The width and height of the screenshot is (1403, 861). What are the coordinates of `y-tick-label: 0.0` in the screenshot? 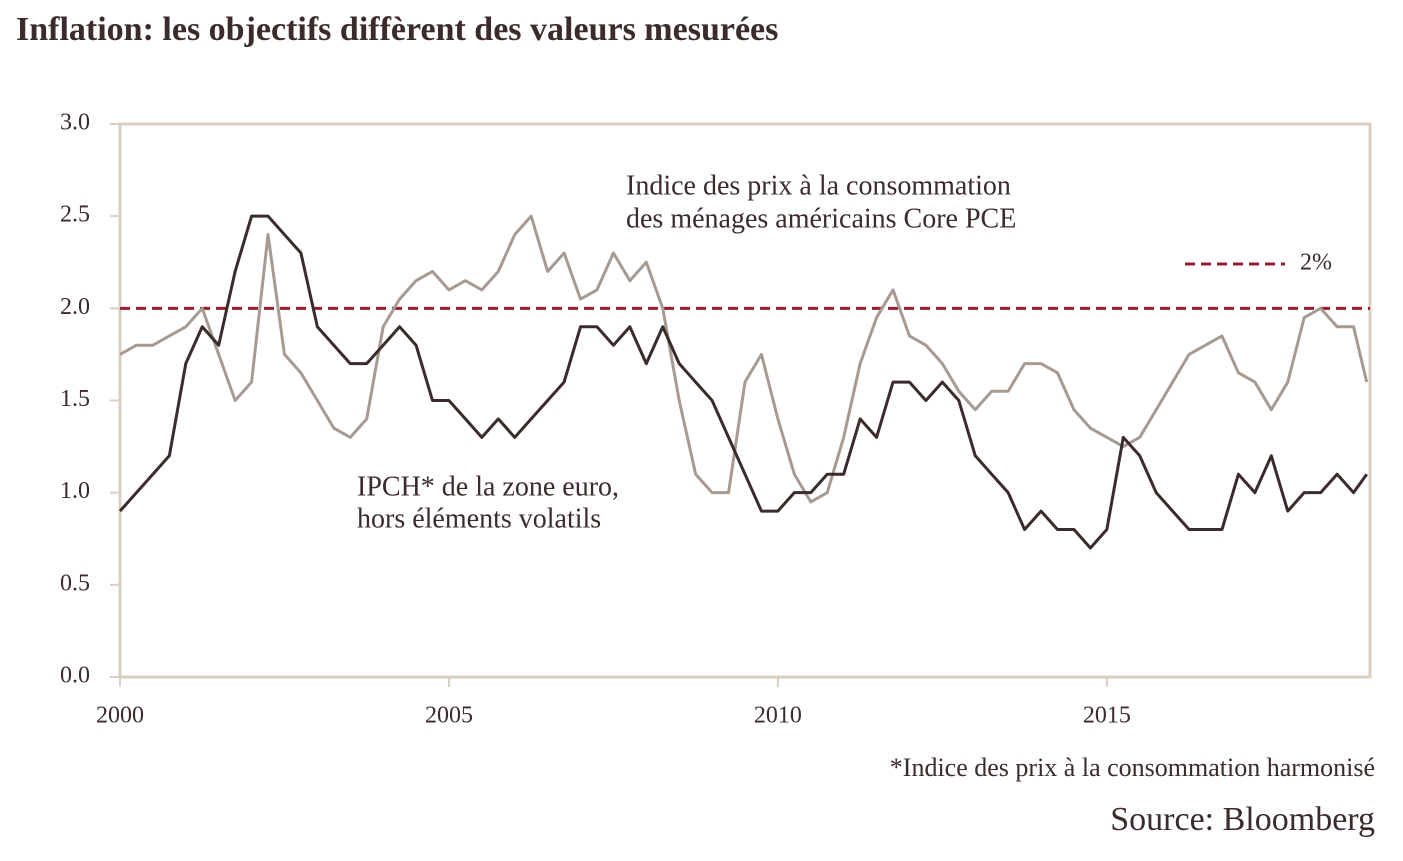 It's located at (75, 676).